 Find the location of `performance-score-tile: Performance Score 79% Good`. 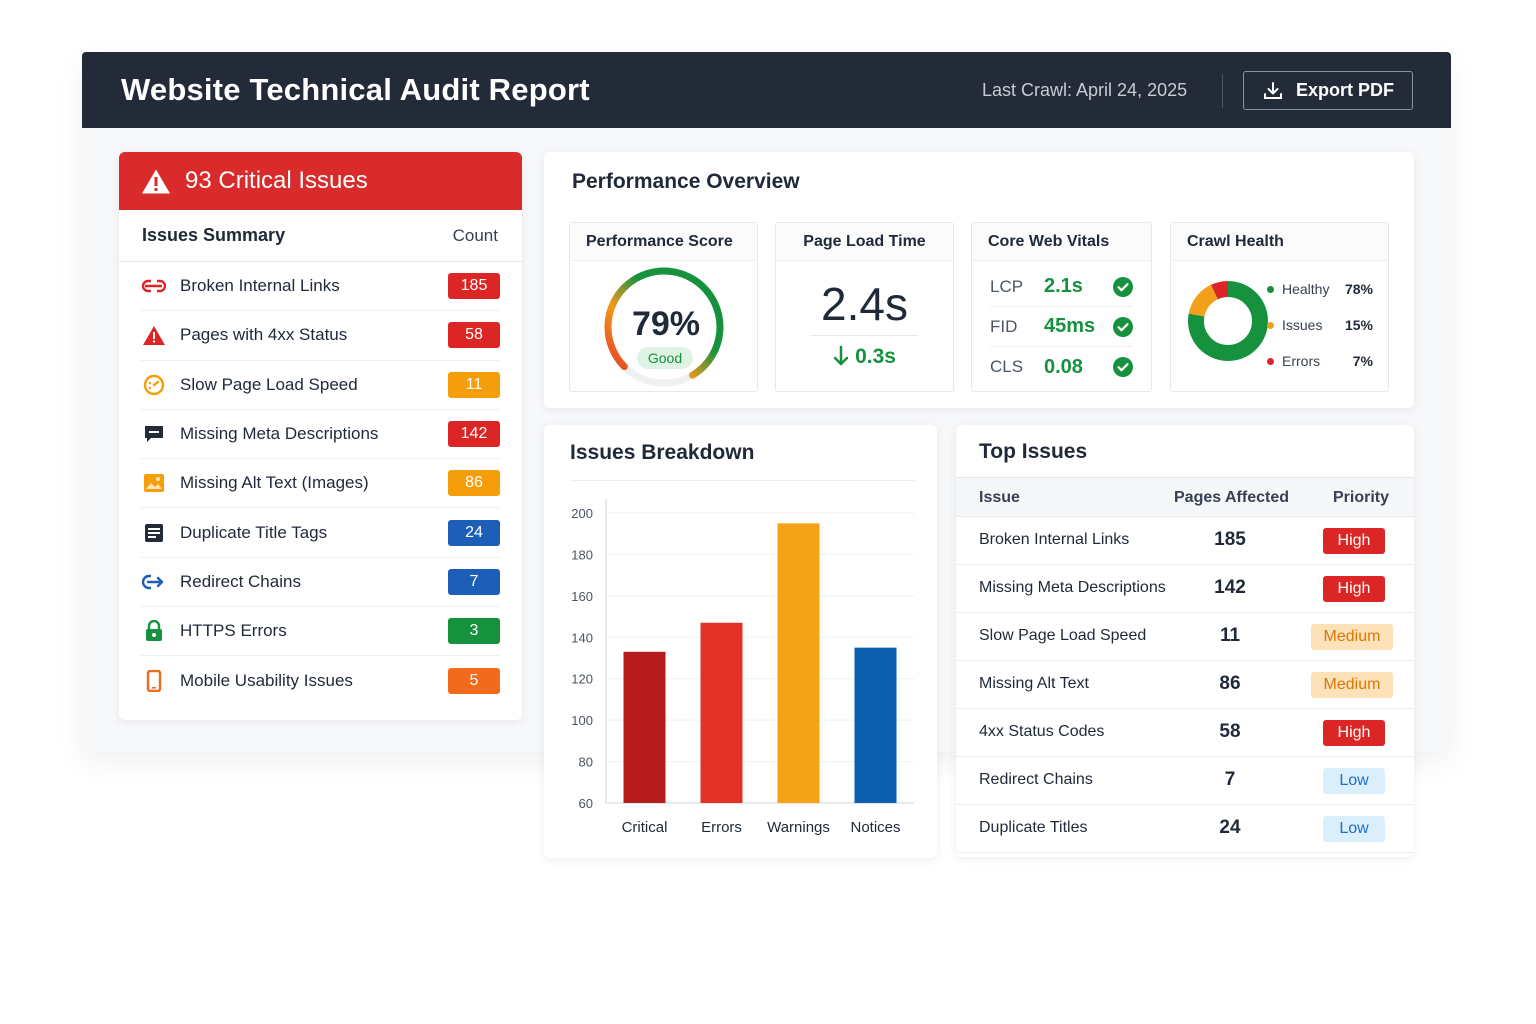

performance-score-tile: Performance Score 79% Good is located at coordinates (663, 307).